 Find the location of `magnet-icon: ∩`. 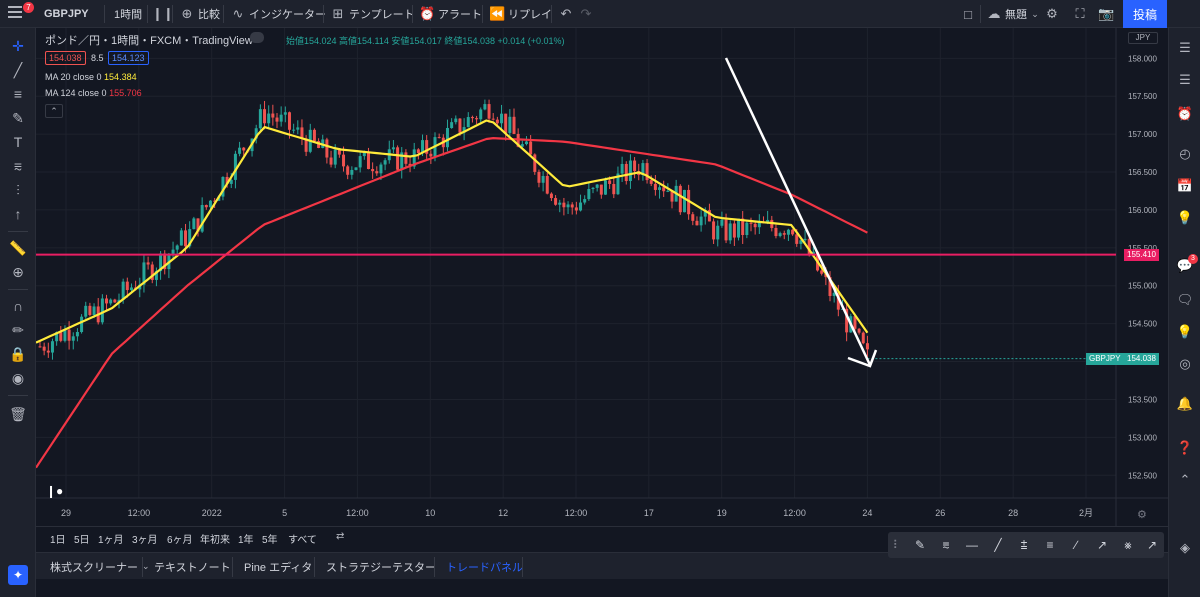

magnet-icon: ∩ is located at coordinates (18, 306).